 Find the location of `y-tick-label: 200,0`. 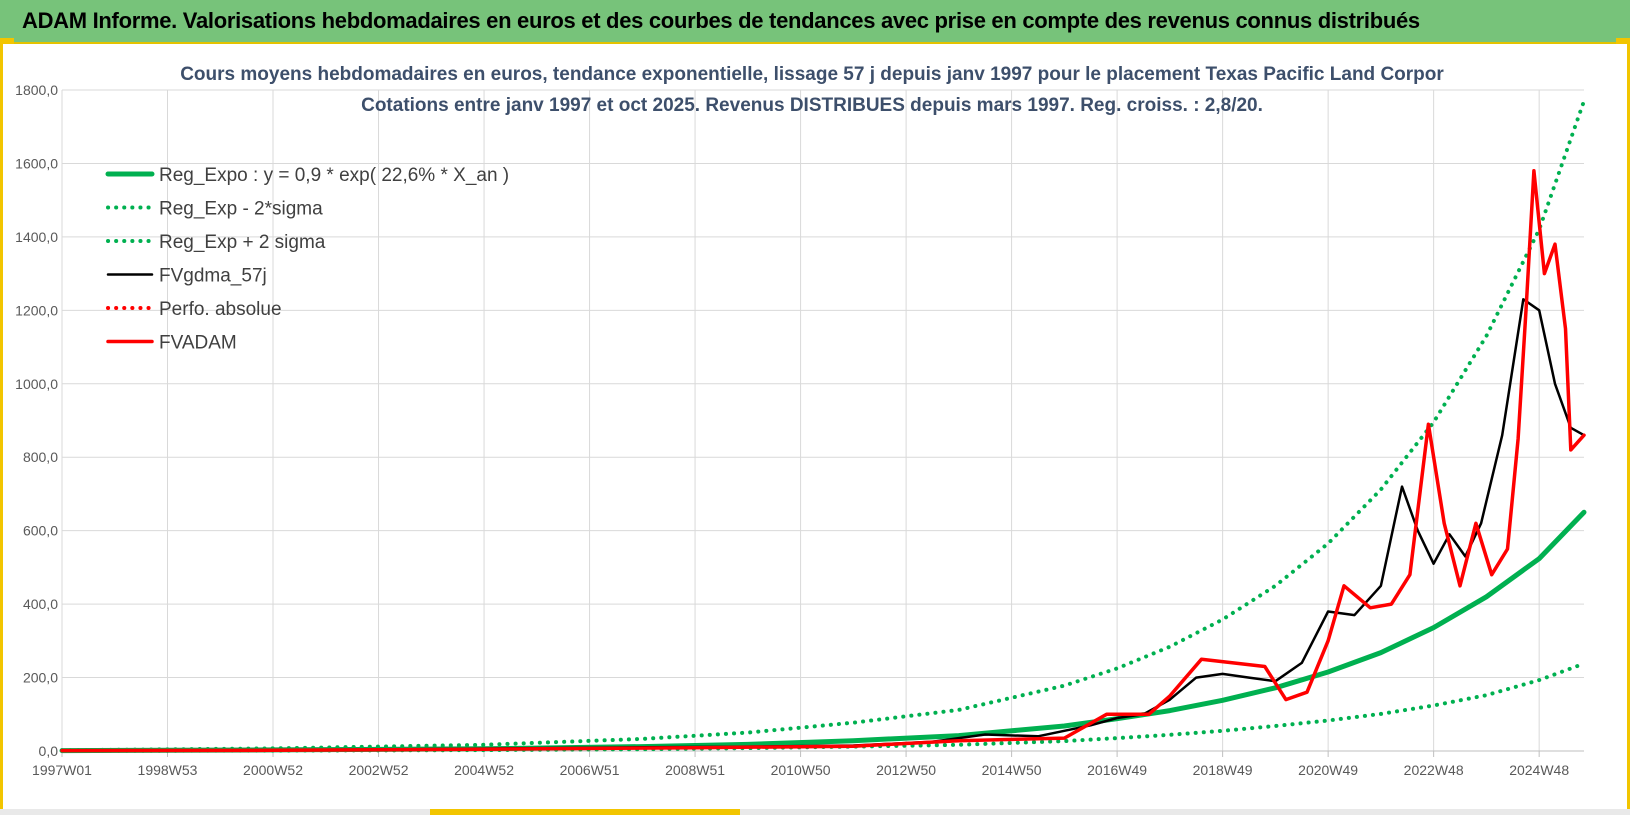

y-tick-label: 200,0 is located at coordinates (40, 678).